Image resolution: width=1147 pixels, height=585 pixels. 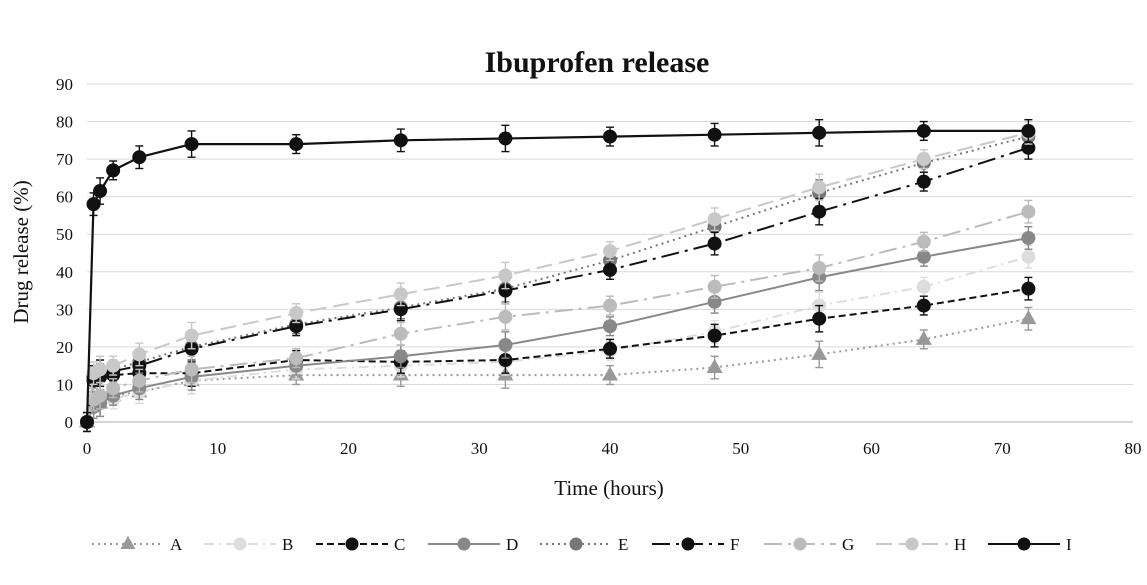 What do you see at coordinates (64, 309) in the screenshot?
I see `y-tick-label: 30` at bounding box center [64, 309].